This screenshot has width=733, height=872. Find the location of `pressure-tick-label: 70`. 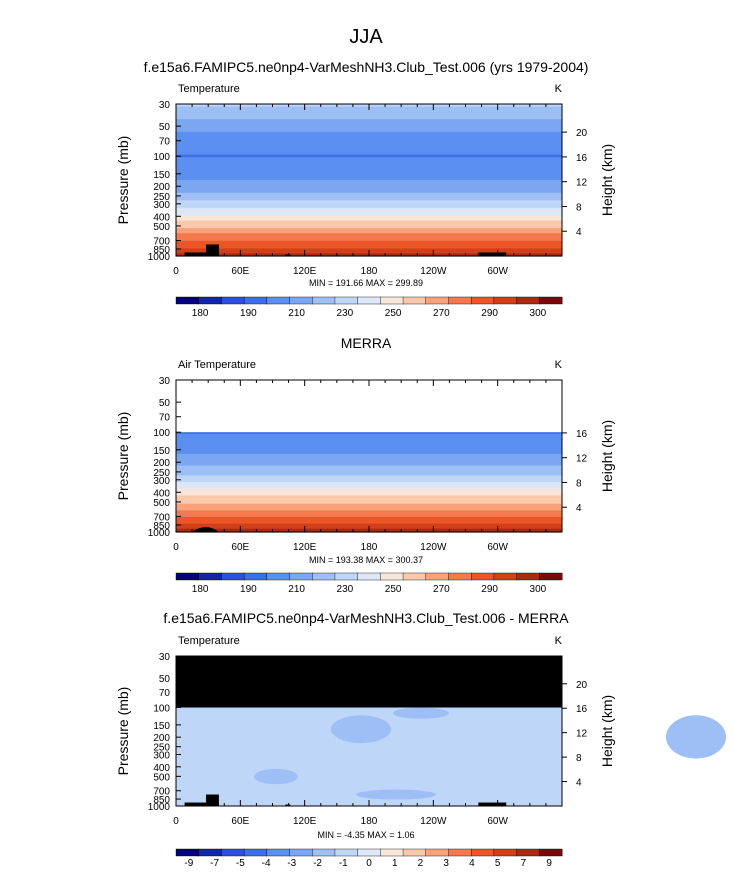

pressure-tick-label: 70 is located at coordinates (165, 418).